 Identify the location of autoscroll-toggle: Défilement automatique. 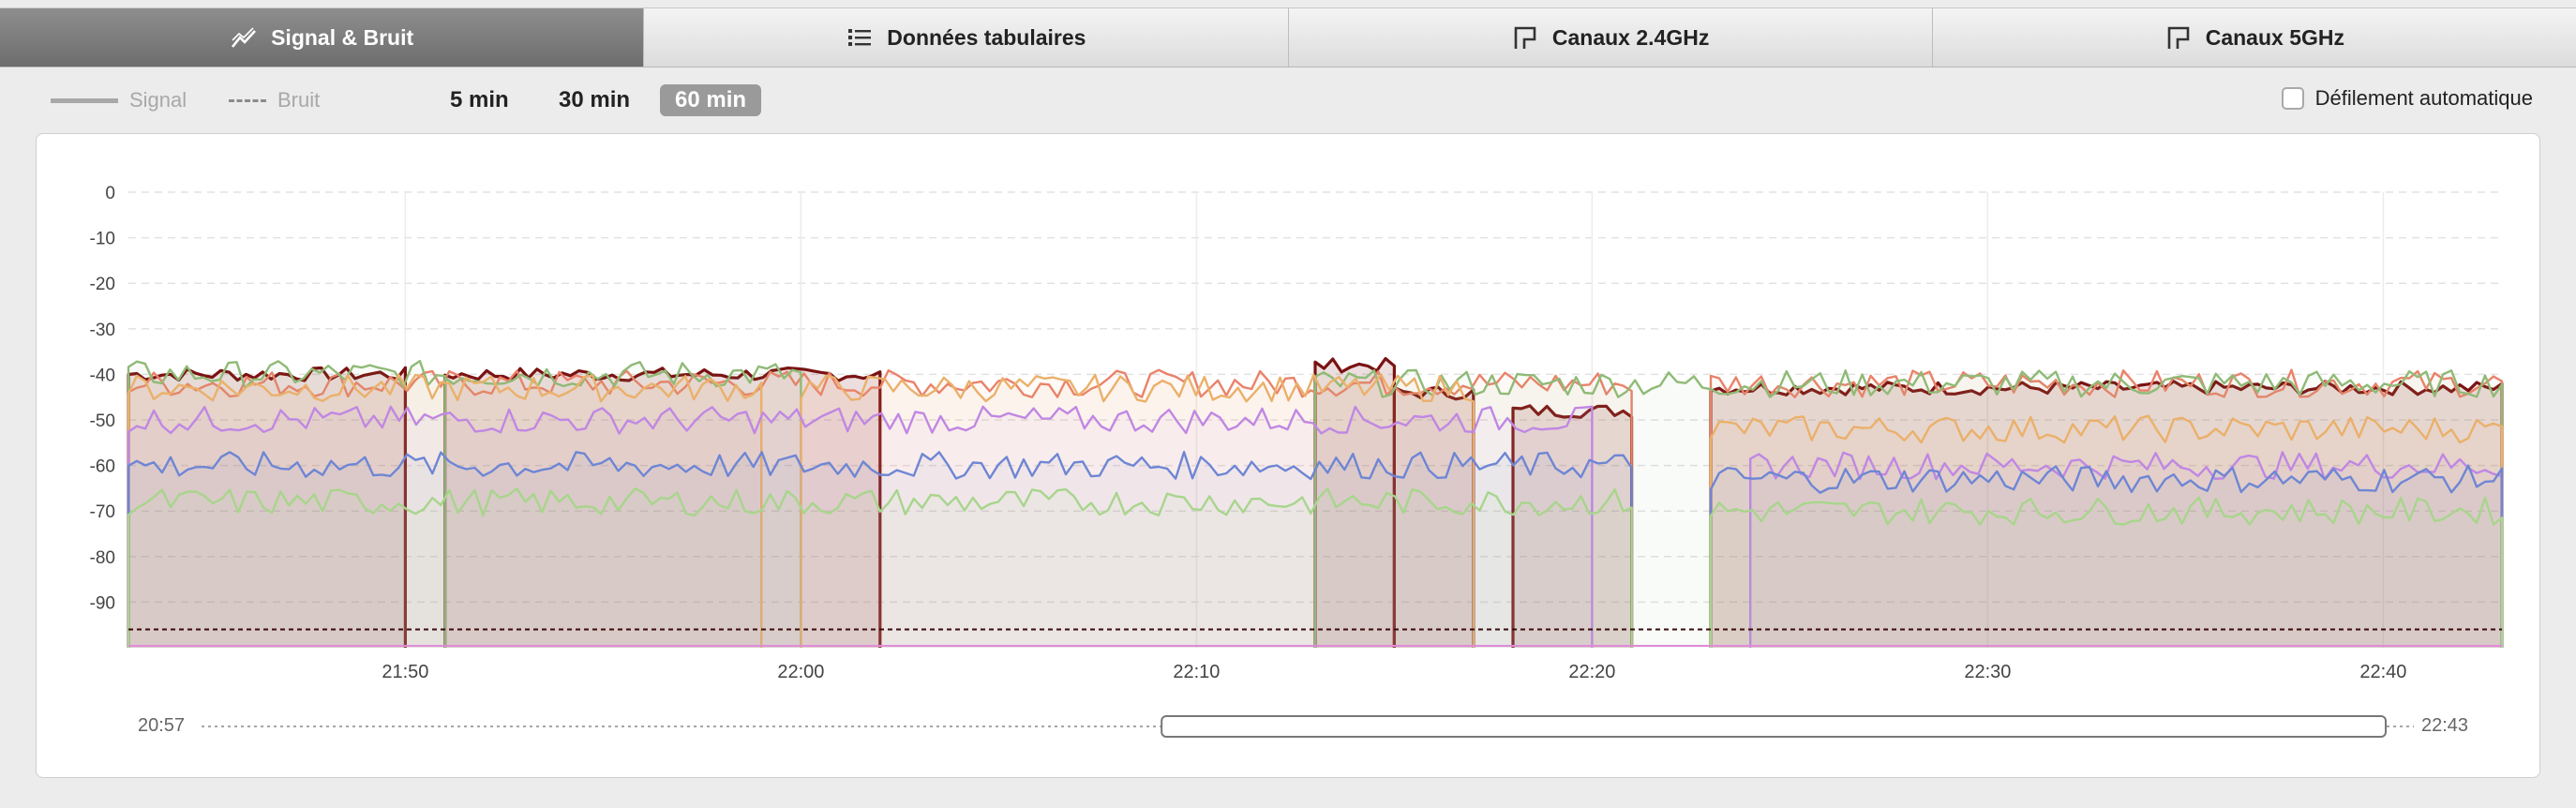
(2407, 98).